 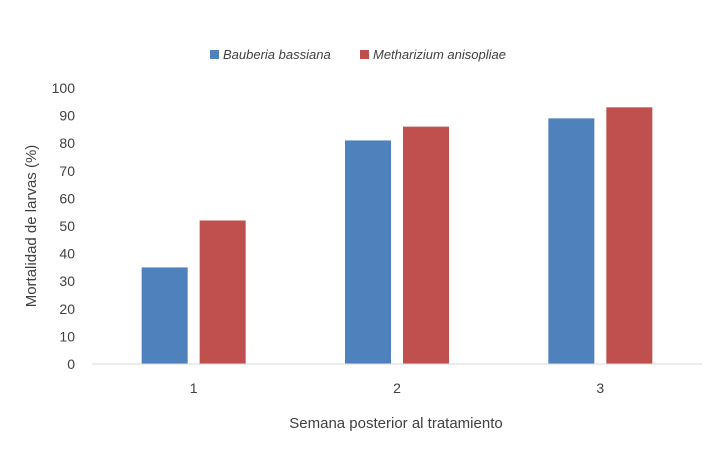 What do you see at coordinates (164, 315) in the screenshot?
I see `bar-series1-cat1` at bounding box center [164, 315].